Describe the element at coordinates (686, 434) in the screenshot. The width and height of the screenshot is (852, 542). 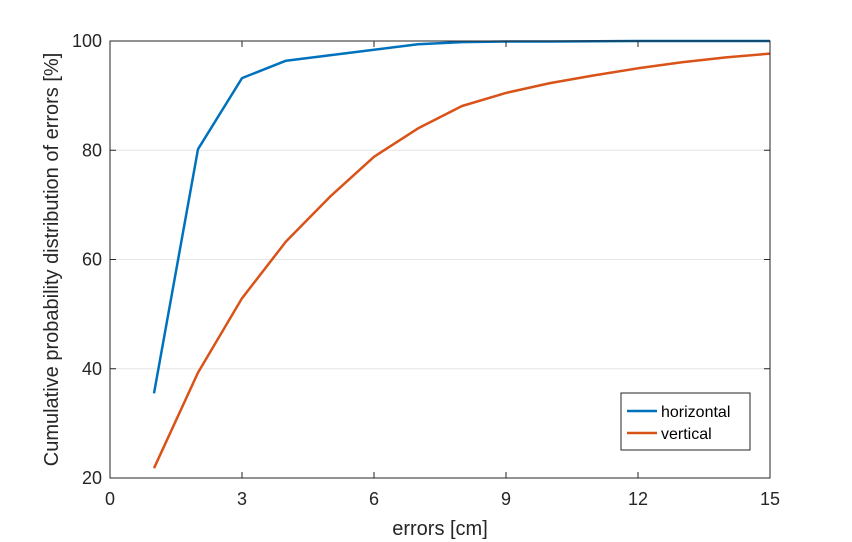
I see `legend-label-vertical: vertical` at that location.